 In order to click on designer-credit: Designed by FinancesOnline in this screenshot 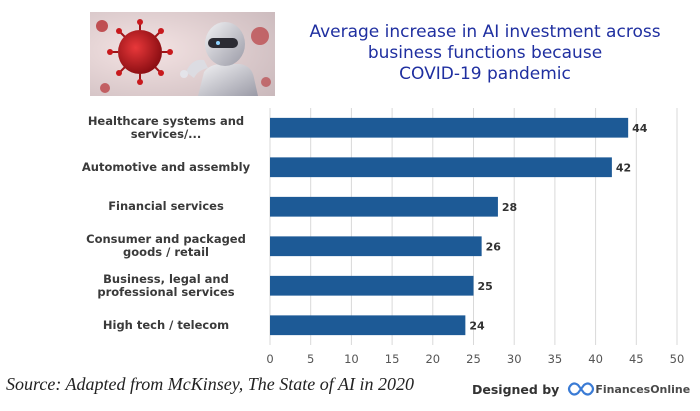, I will do `click(581, 389)`.